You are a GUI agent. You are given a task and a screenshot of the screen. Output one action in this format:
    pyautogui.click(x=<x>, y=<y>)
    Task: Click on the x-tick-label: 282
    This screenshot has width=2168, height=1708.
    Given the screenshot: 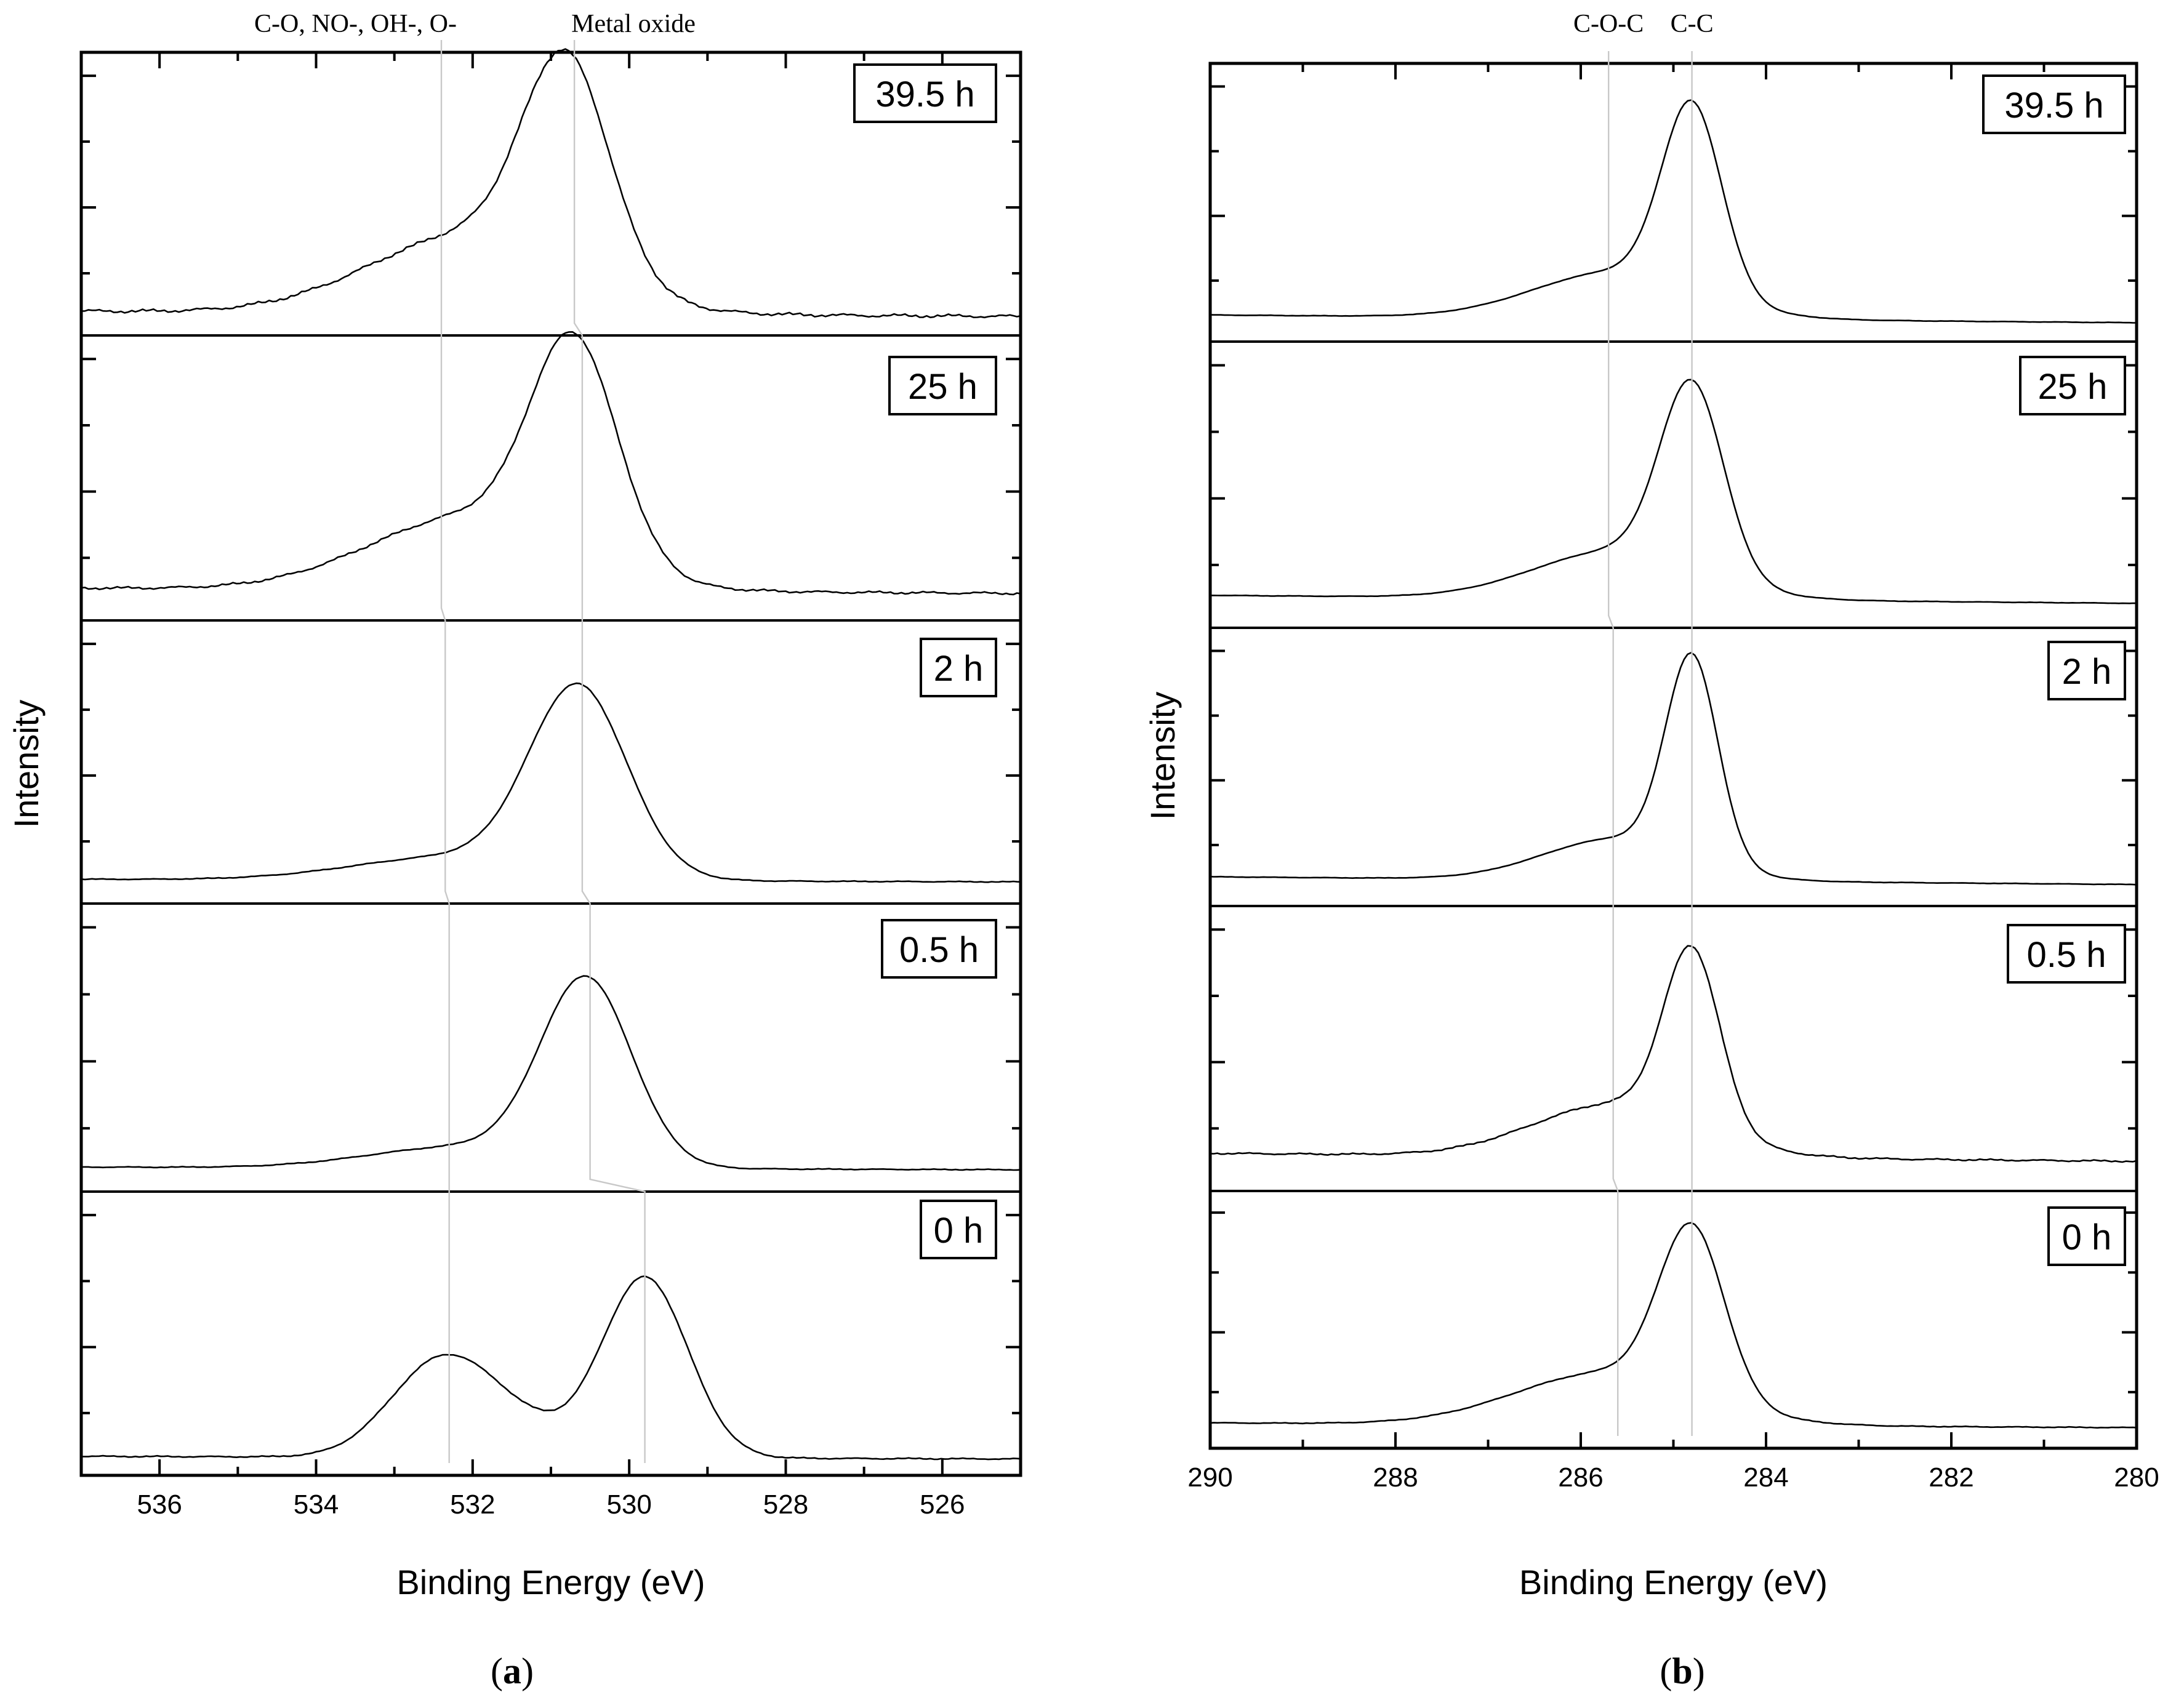 What is the action you would take?
    pyautogui.click(x=1951, y=1477)
    